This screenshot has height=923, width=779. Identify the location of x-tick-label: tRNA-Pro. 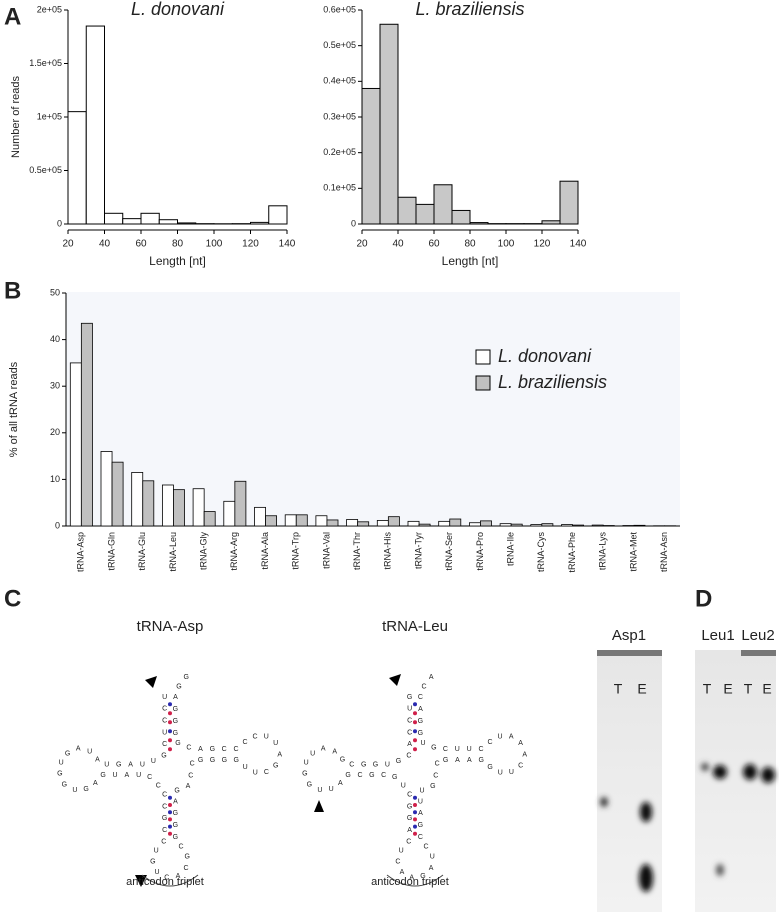
(480, 551).